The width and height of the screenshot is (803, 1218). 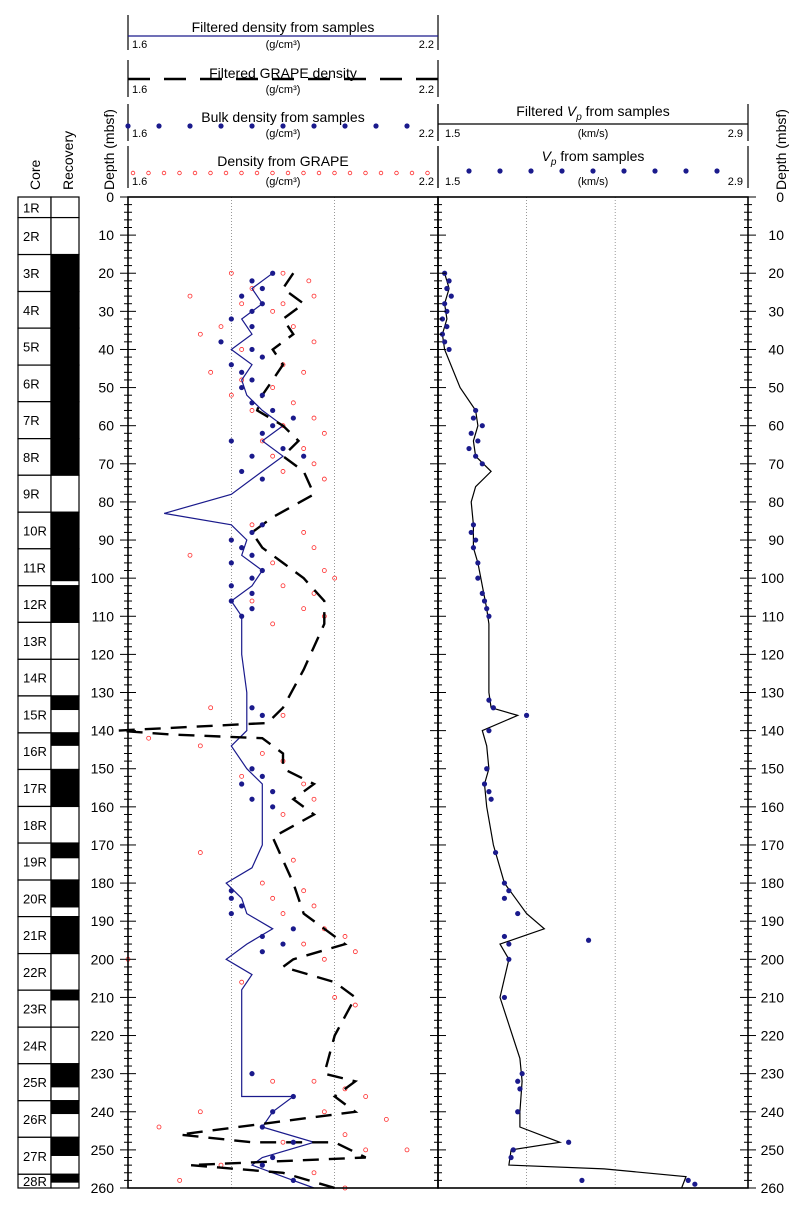 I want to click on core-label: 4R, so click(x=31, y=310).